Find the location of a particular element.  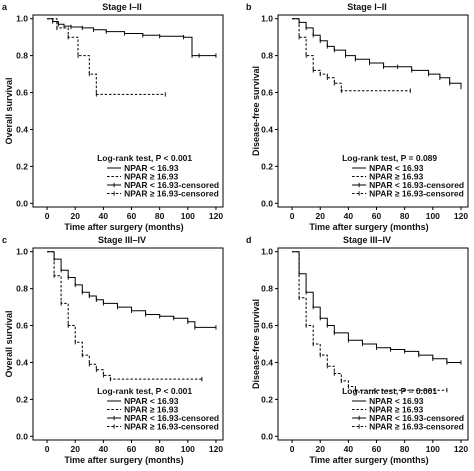

panel-letter: d is located at coordinates (249, 240).